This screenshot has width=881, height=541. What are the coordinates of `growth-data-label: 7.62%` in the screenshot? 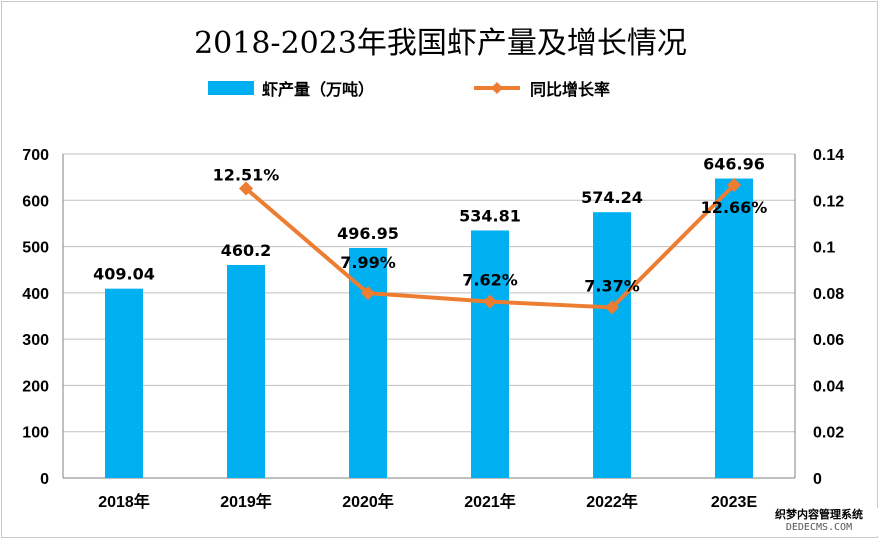 It's located at (490, 280).